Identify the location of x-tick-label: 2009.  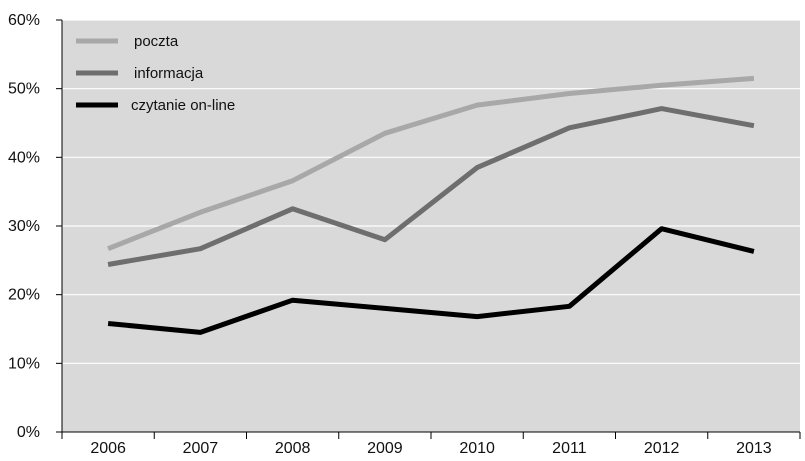
(385, 448).